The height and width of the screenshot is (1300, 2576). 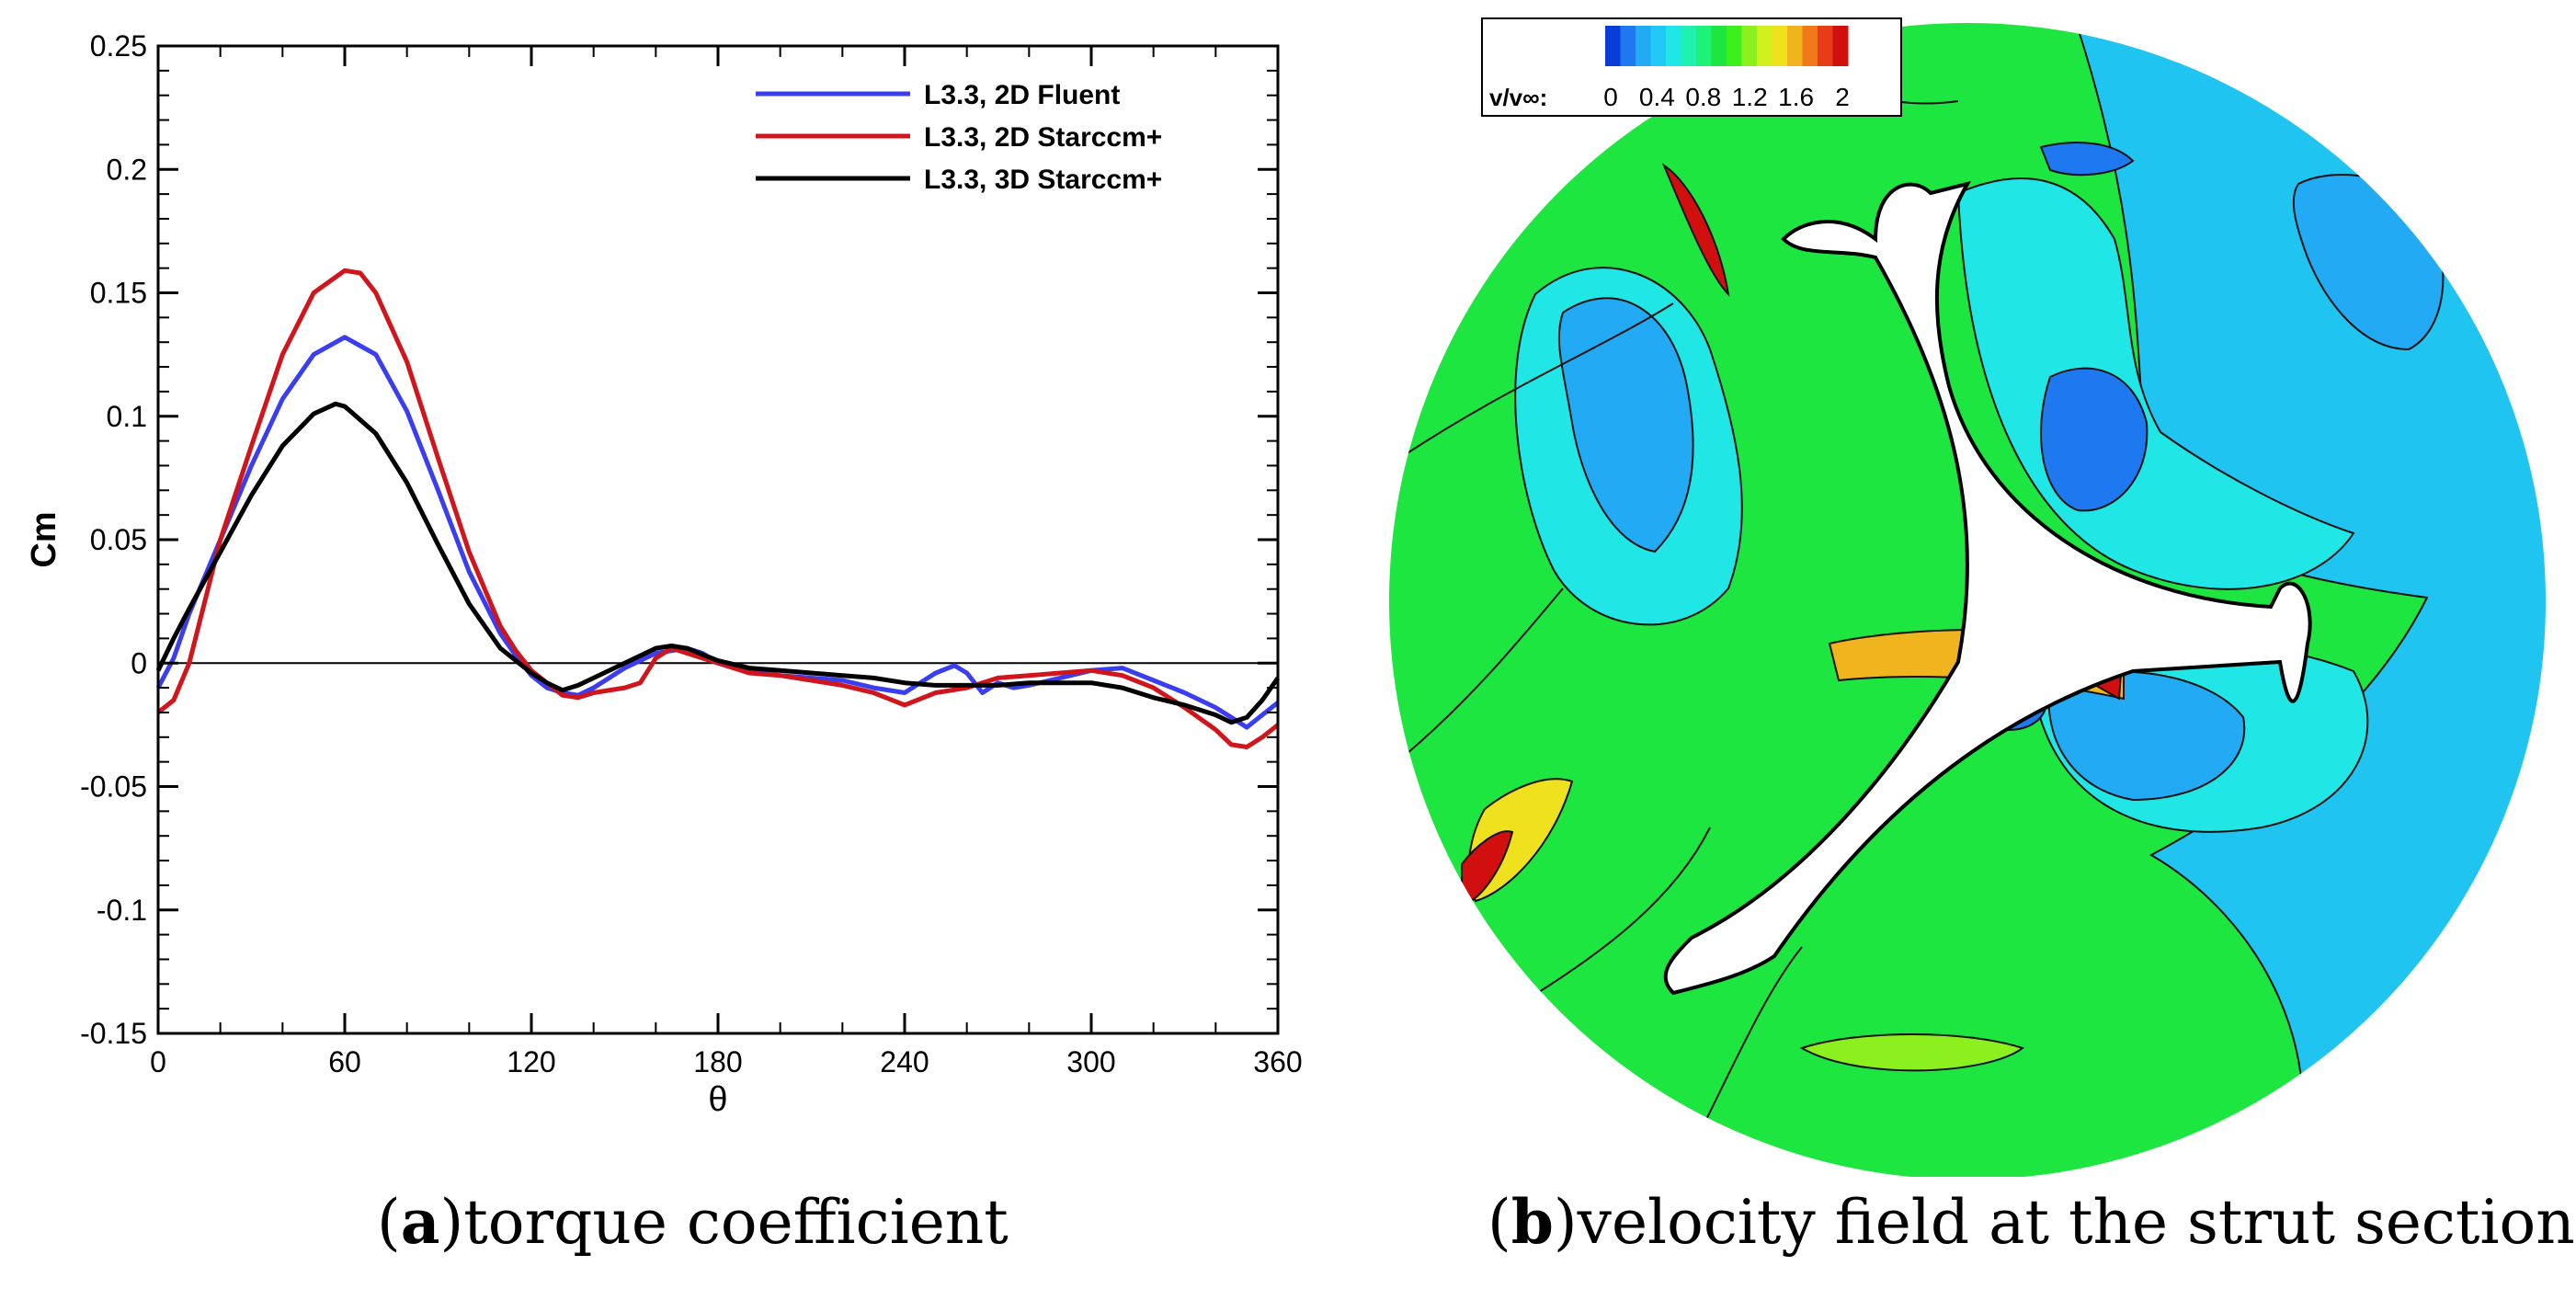 I want to click on colorbar-tick-label: 1.2, so click(x=1750, y=97).